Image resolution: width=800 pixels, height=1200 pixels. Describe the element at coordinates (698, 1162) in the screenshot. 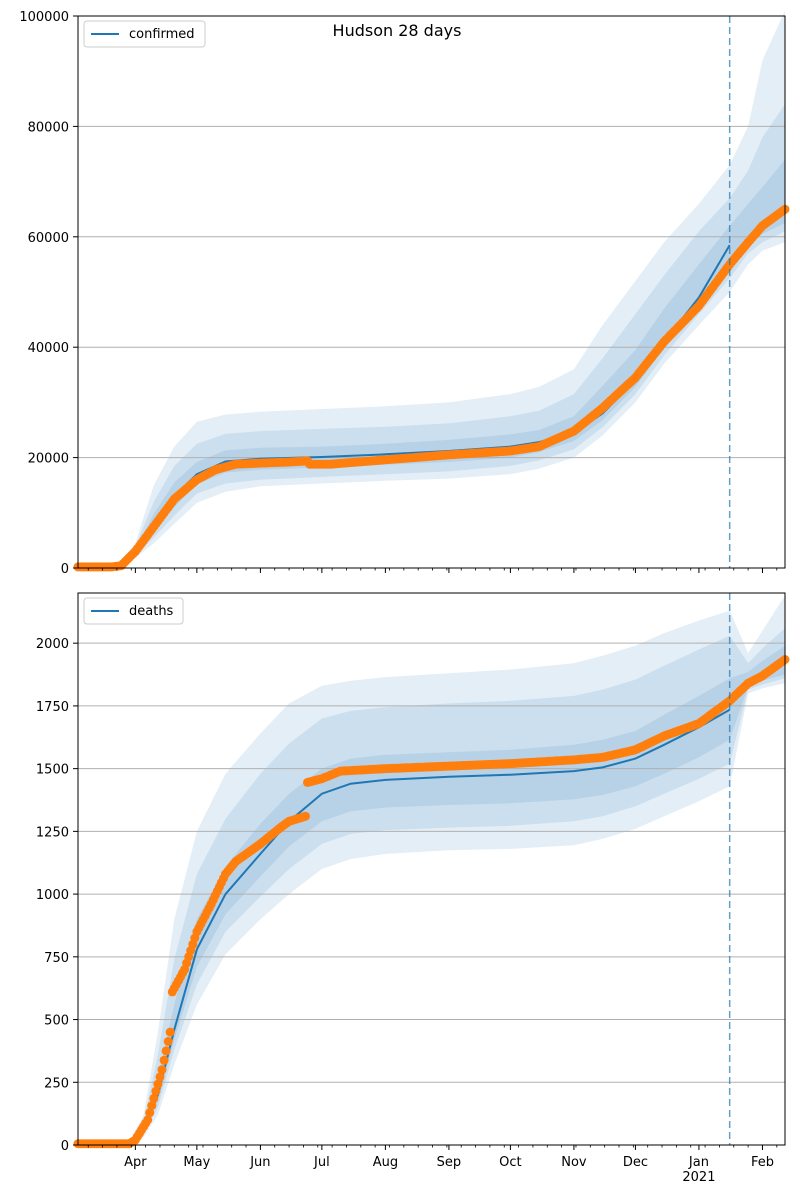

I see `x-tick-label-month: Jan` at that location.